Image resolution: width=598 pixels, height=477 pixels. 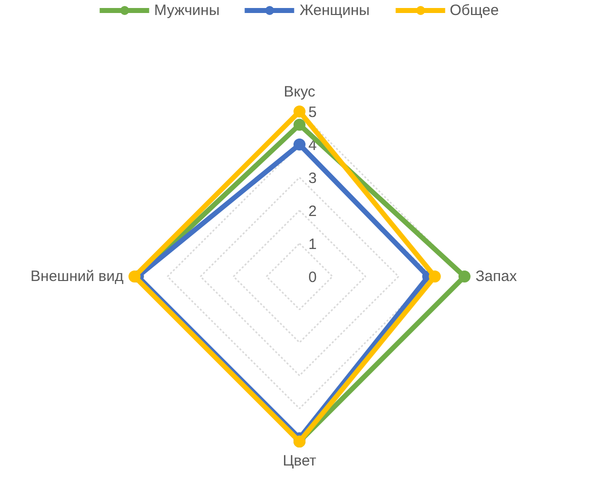 What do you see at coordinates (335, 10) in the screenshot?
I see `legend-label: Женщины` at bounding box center [335, 10].